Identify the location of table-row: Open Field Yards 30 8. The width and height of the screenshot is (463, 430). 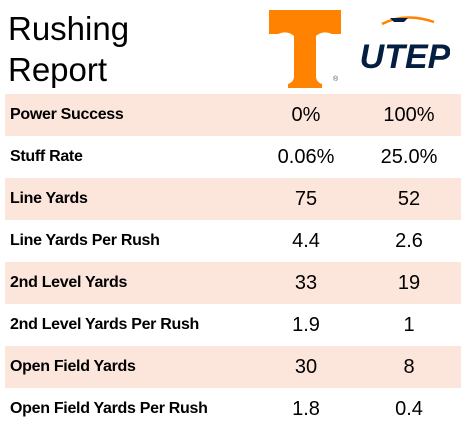
(233, 367).